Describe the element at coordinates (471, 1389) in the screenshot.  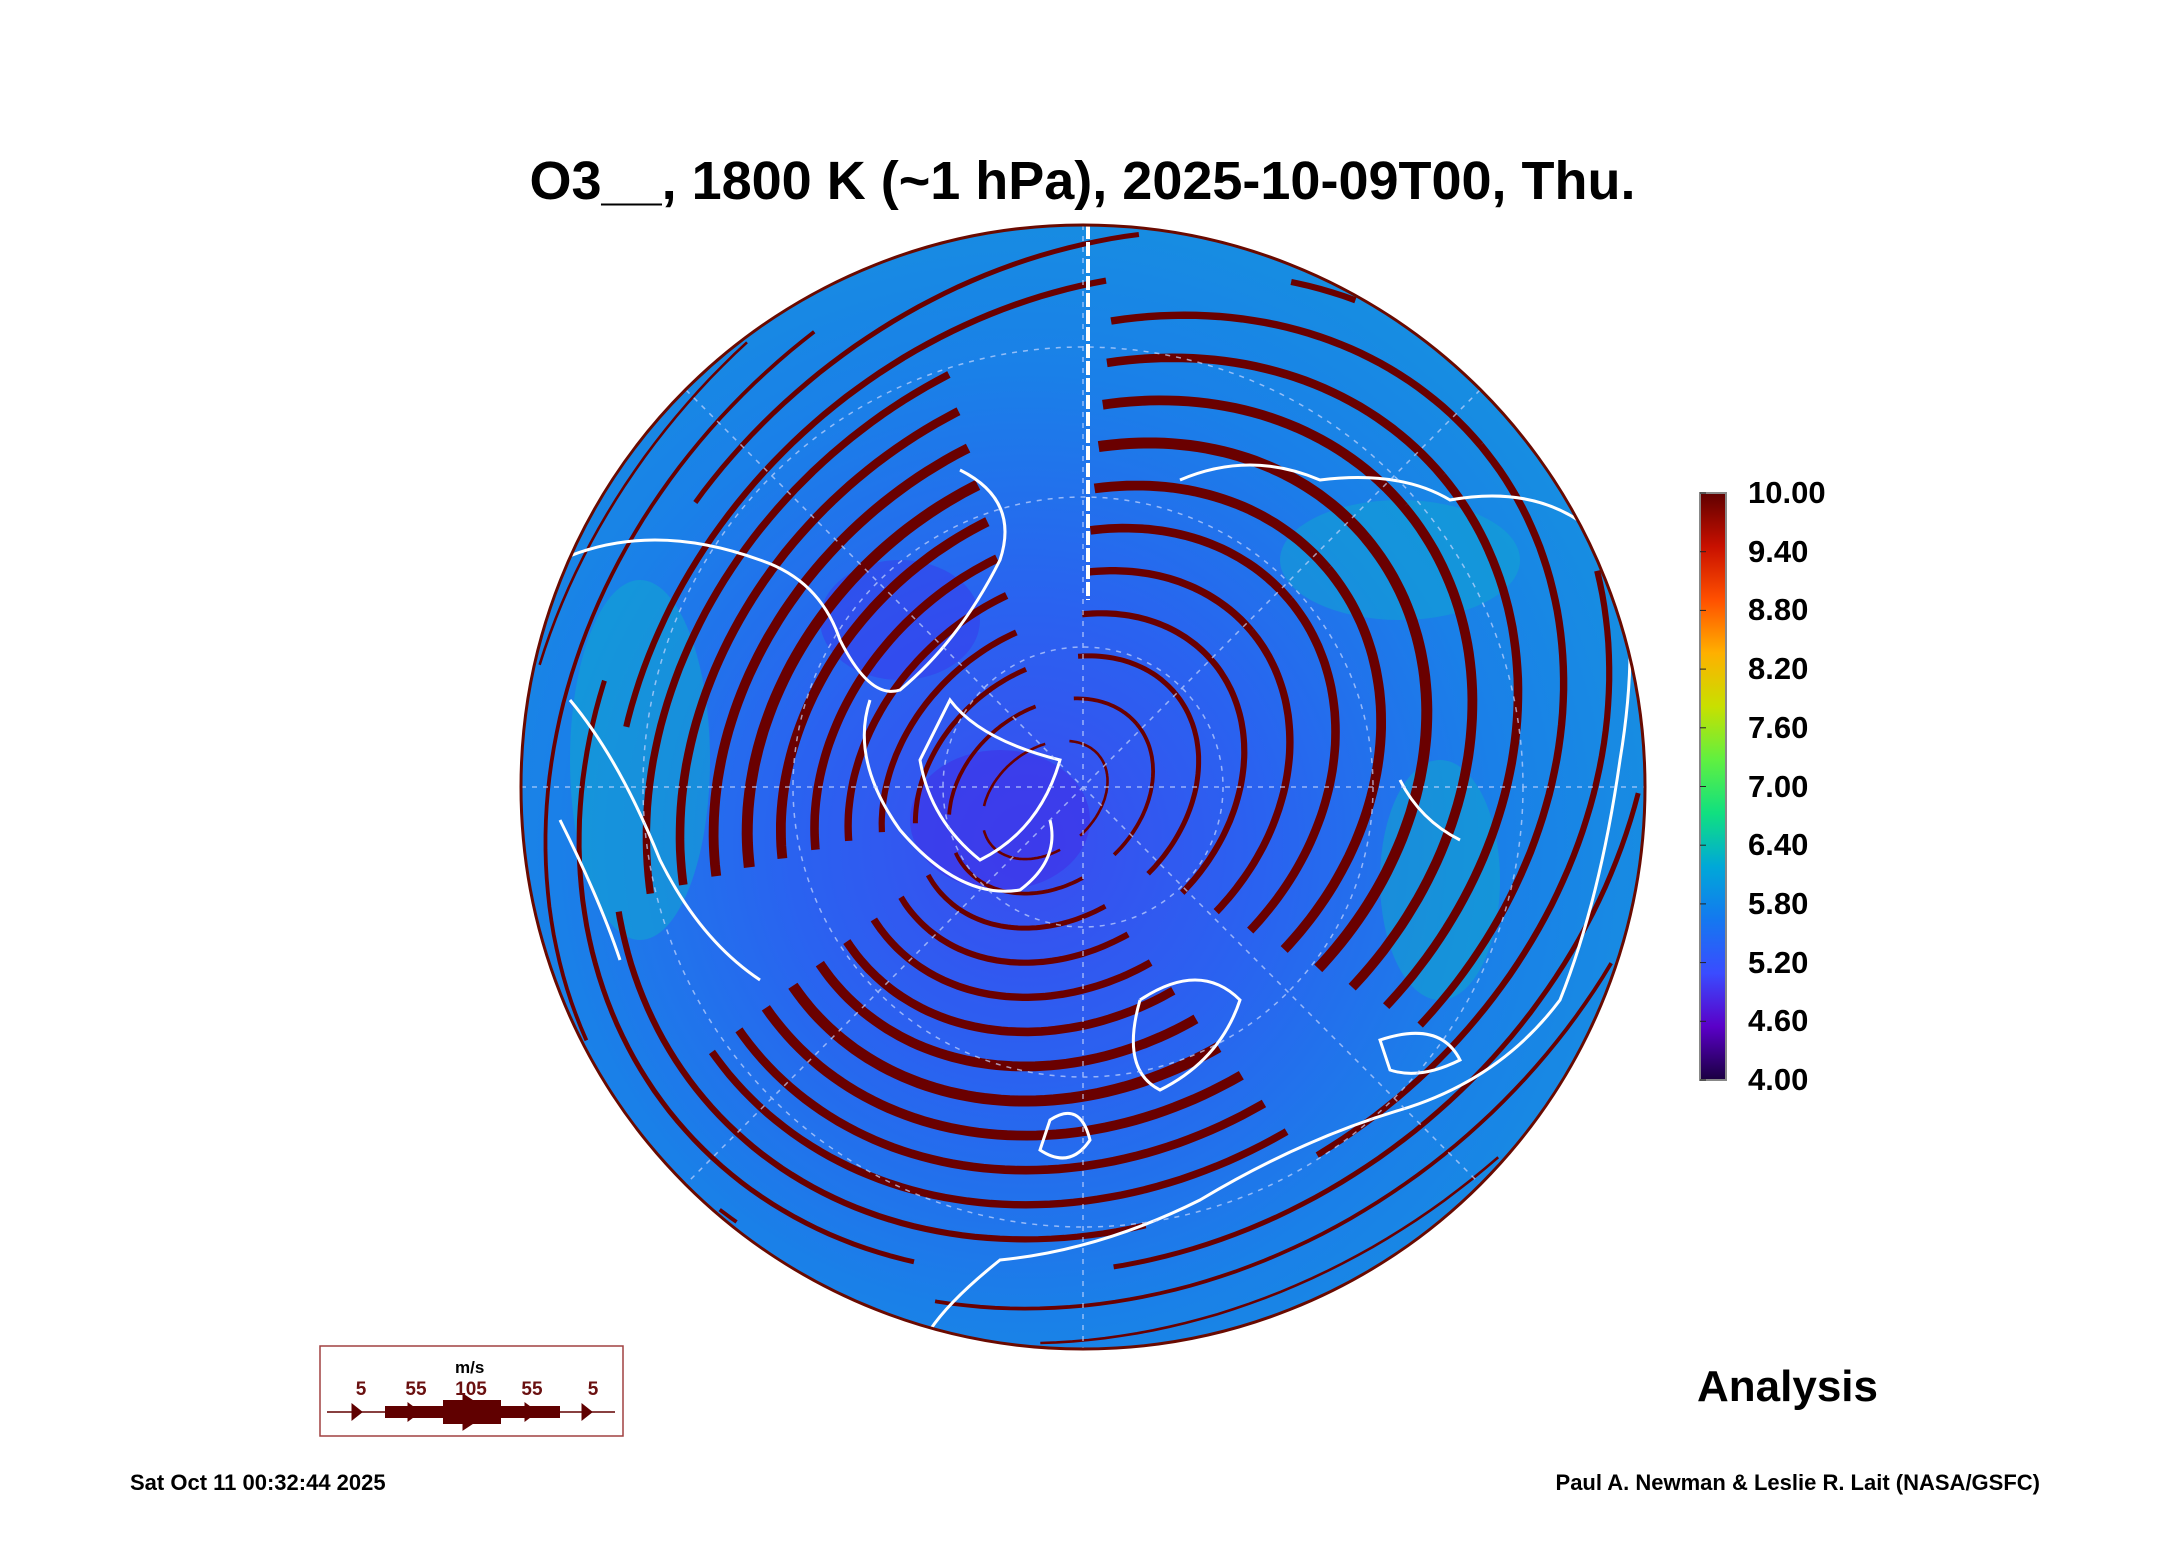
I see `wind-legend-value: 105` at that location.